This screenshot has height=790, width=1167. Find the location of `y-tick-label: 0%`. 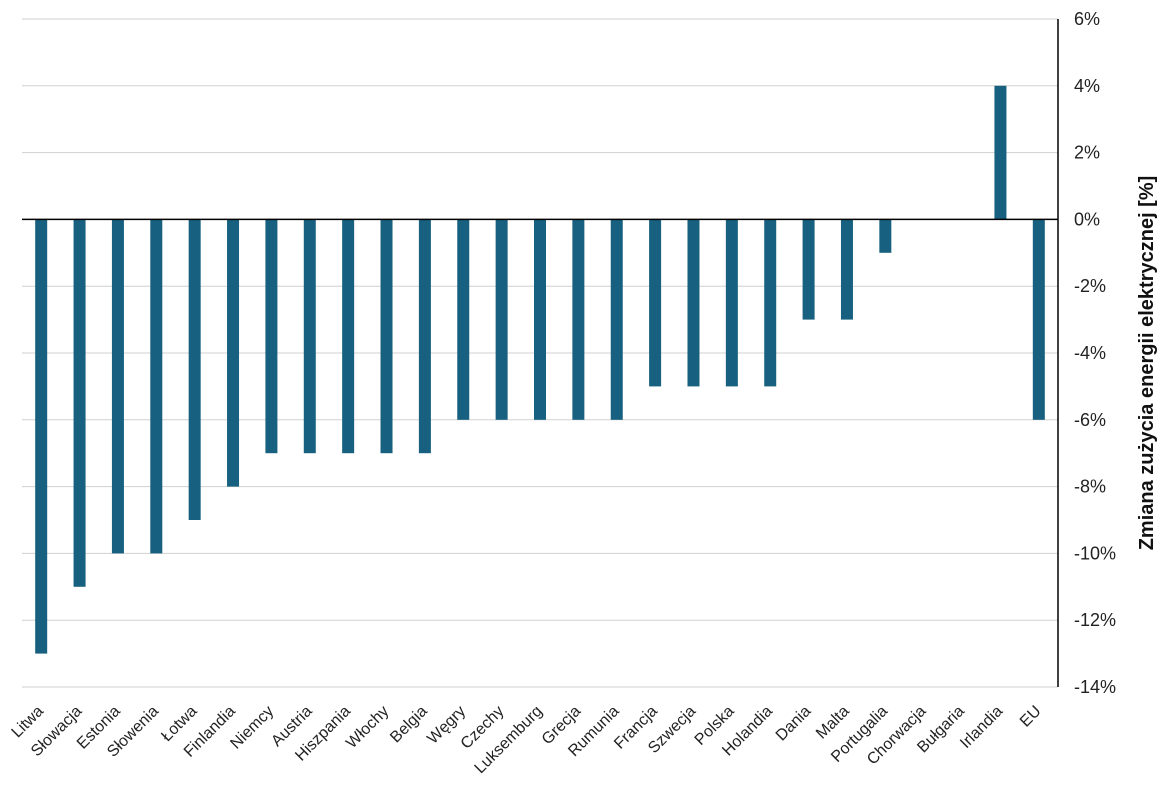

y-tick-label: 0% is located at coordinates (1087, 219).